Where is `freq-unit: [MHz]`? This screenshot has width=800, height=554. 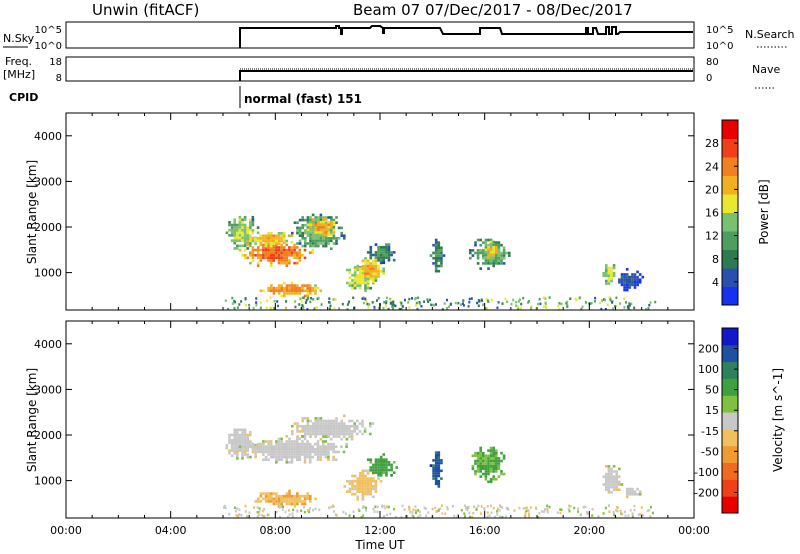 freq-unit: [MHz] is located at coordinates (19, 74).